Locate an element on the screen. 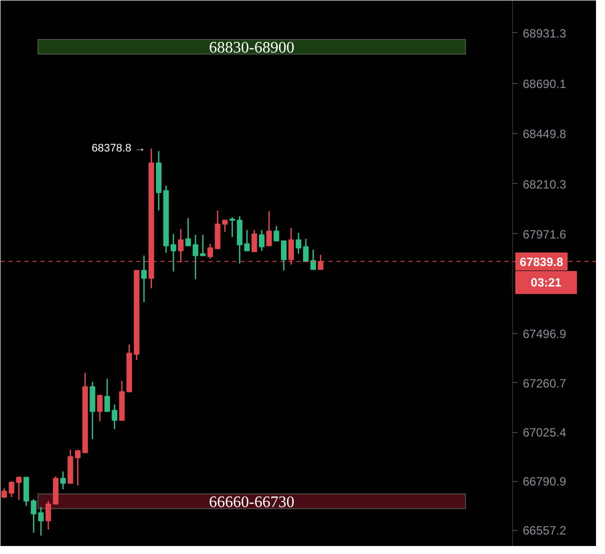 The height and width of the screenshot is (554, 605). annotation: 68378.8 → is located at coordinates (119, 148).